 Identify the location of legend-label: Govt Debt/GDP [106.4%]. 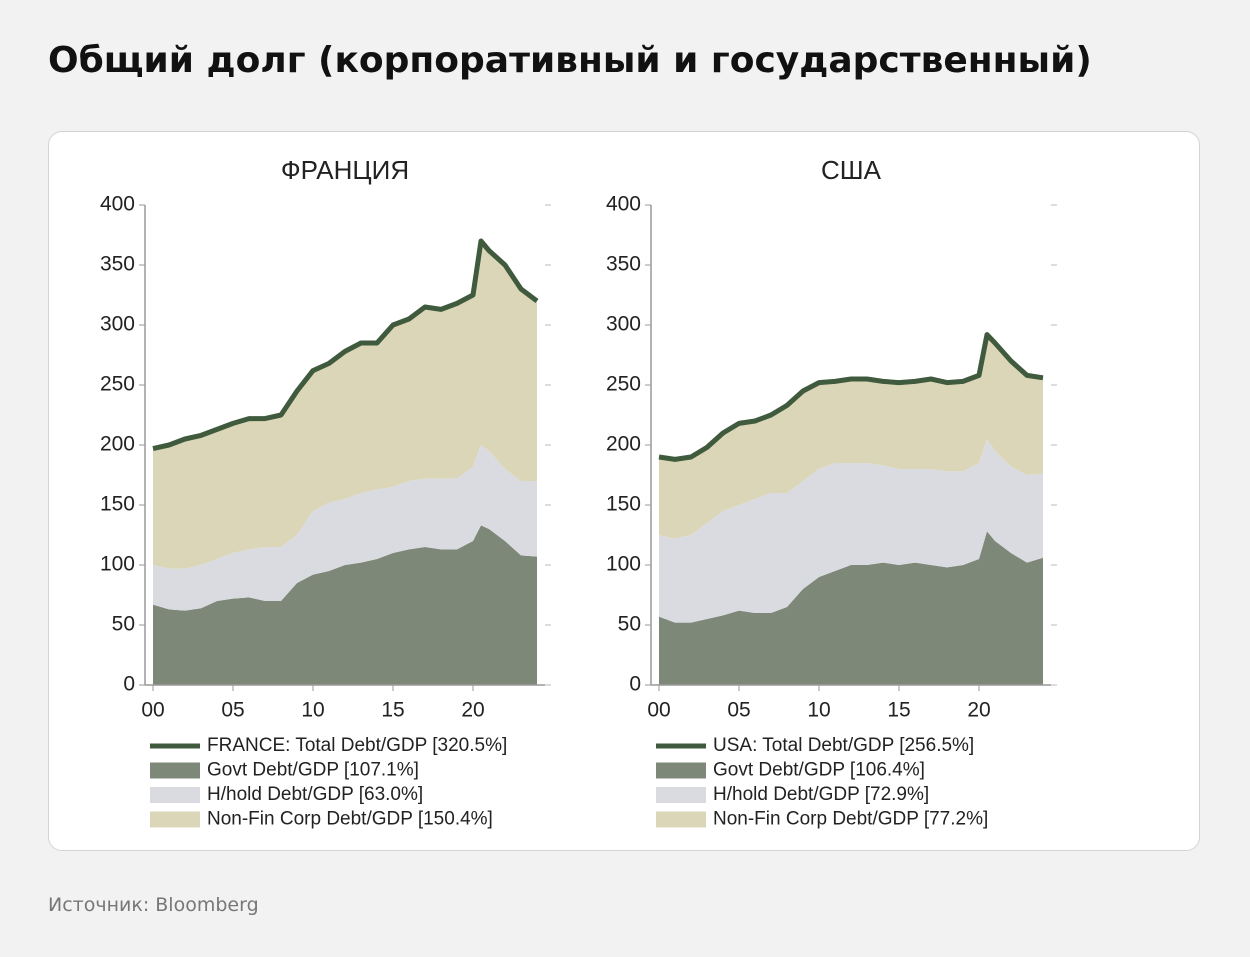
(819, 770).